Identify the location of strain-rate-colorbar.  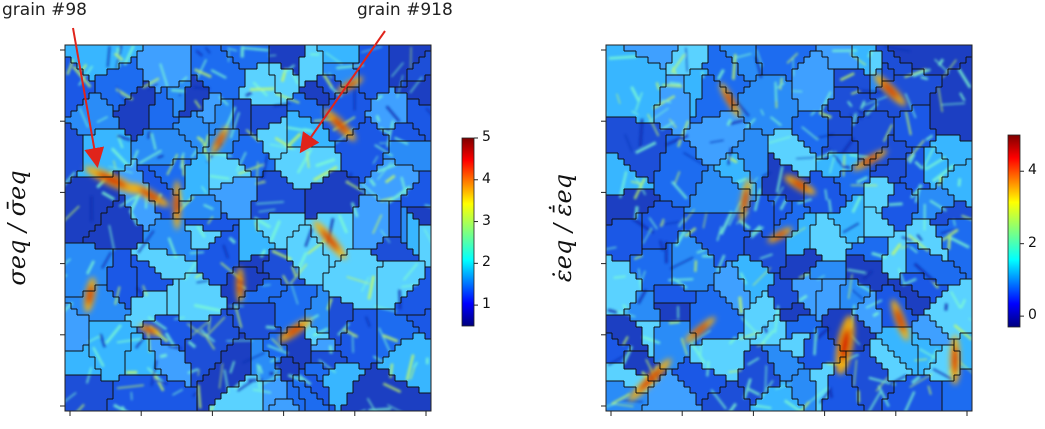
(1016, 231).